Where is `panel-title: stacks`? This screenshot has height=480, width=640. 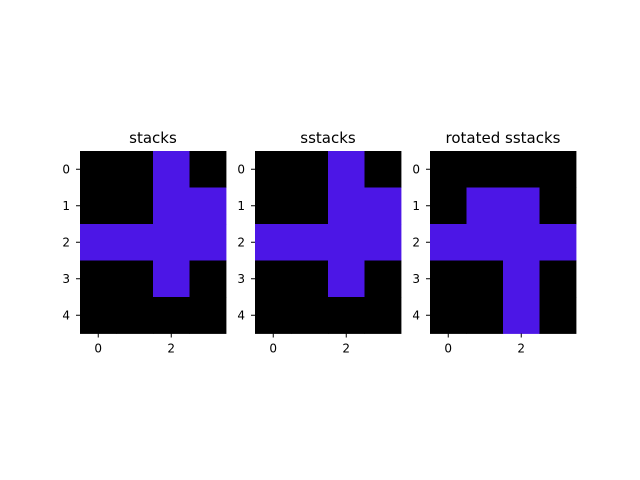
panel-title: stacks is located at coordinates (153, 138).